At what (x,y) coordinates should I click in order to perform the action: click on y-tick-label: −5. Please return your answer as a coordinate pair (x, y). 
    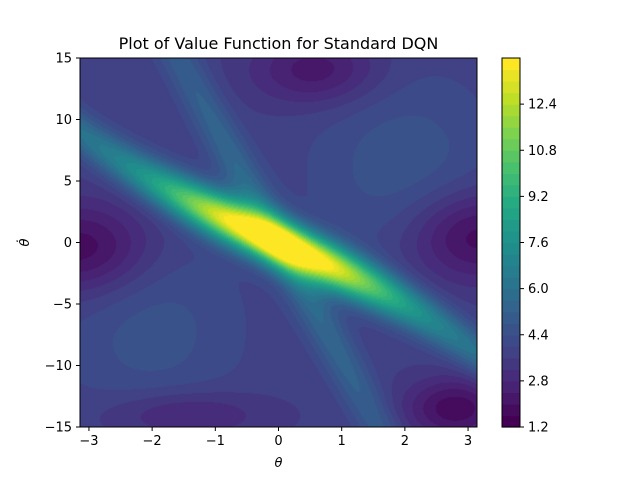
    Looking at the image, I should click on (62, 305).